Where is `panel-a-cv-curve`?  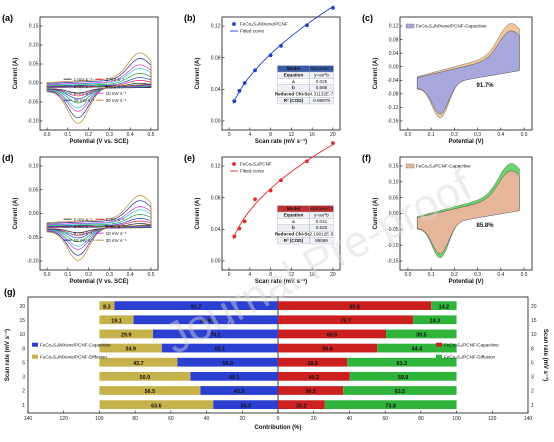 panel-a-cv-curve is located at coordinates (99, 88).